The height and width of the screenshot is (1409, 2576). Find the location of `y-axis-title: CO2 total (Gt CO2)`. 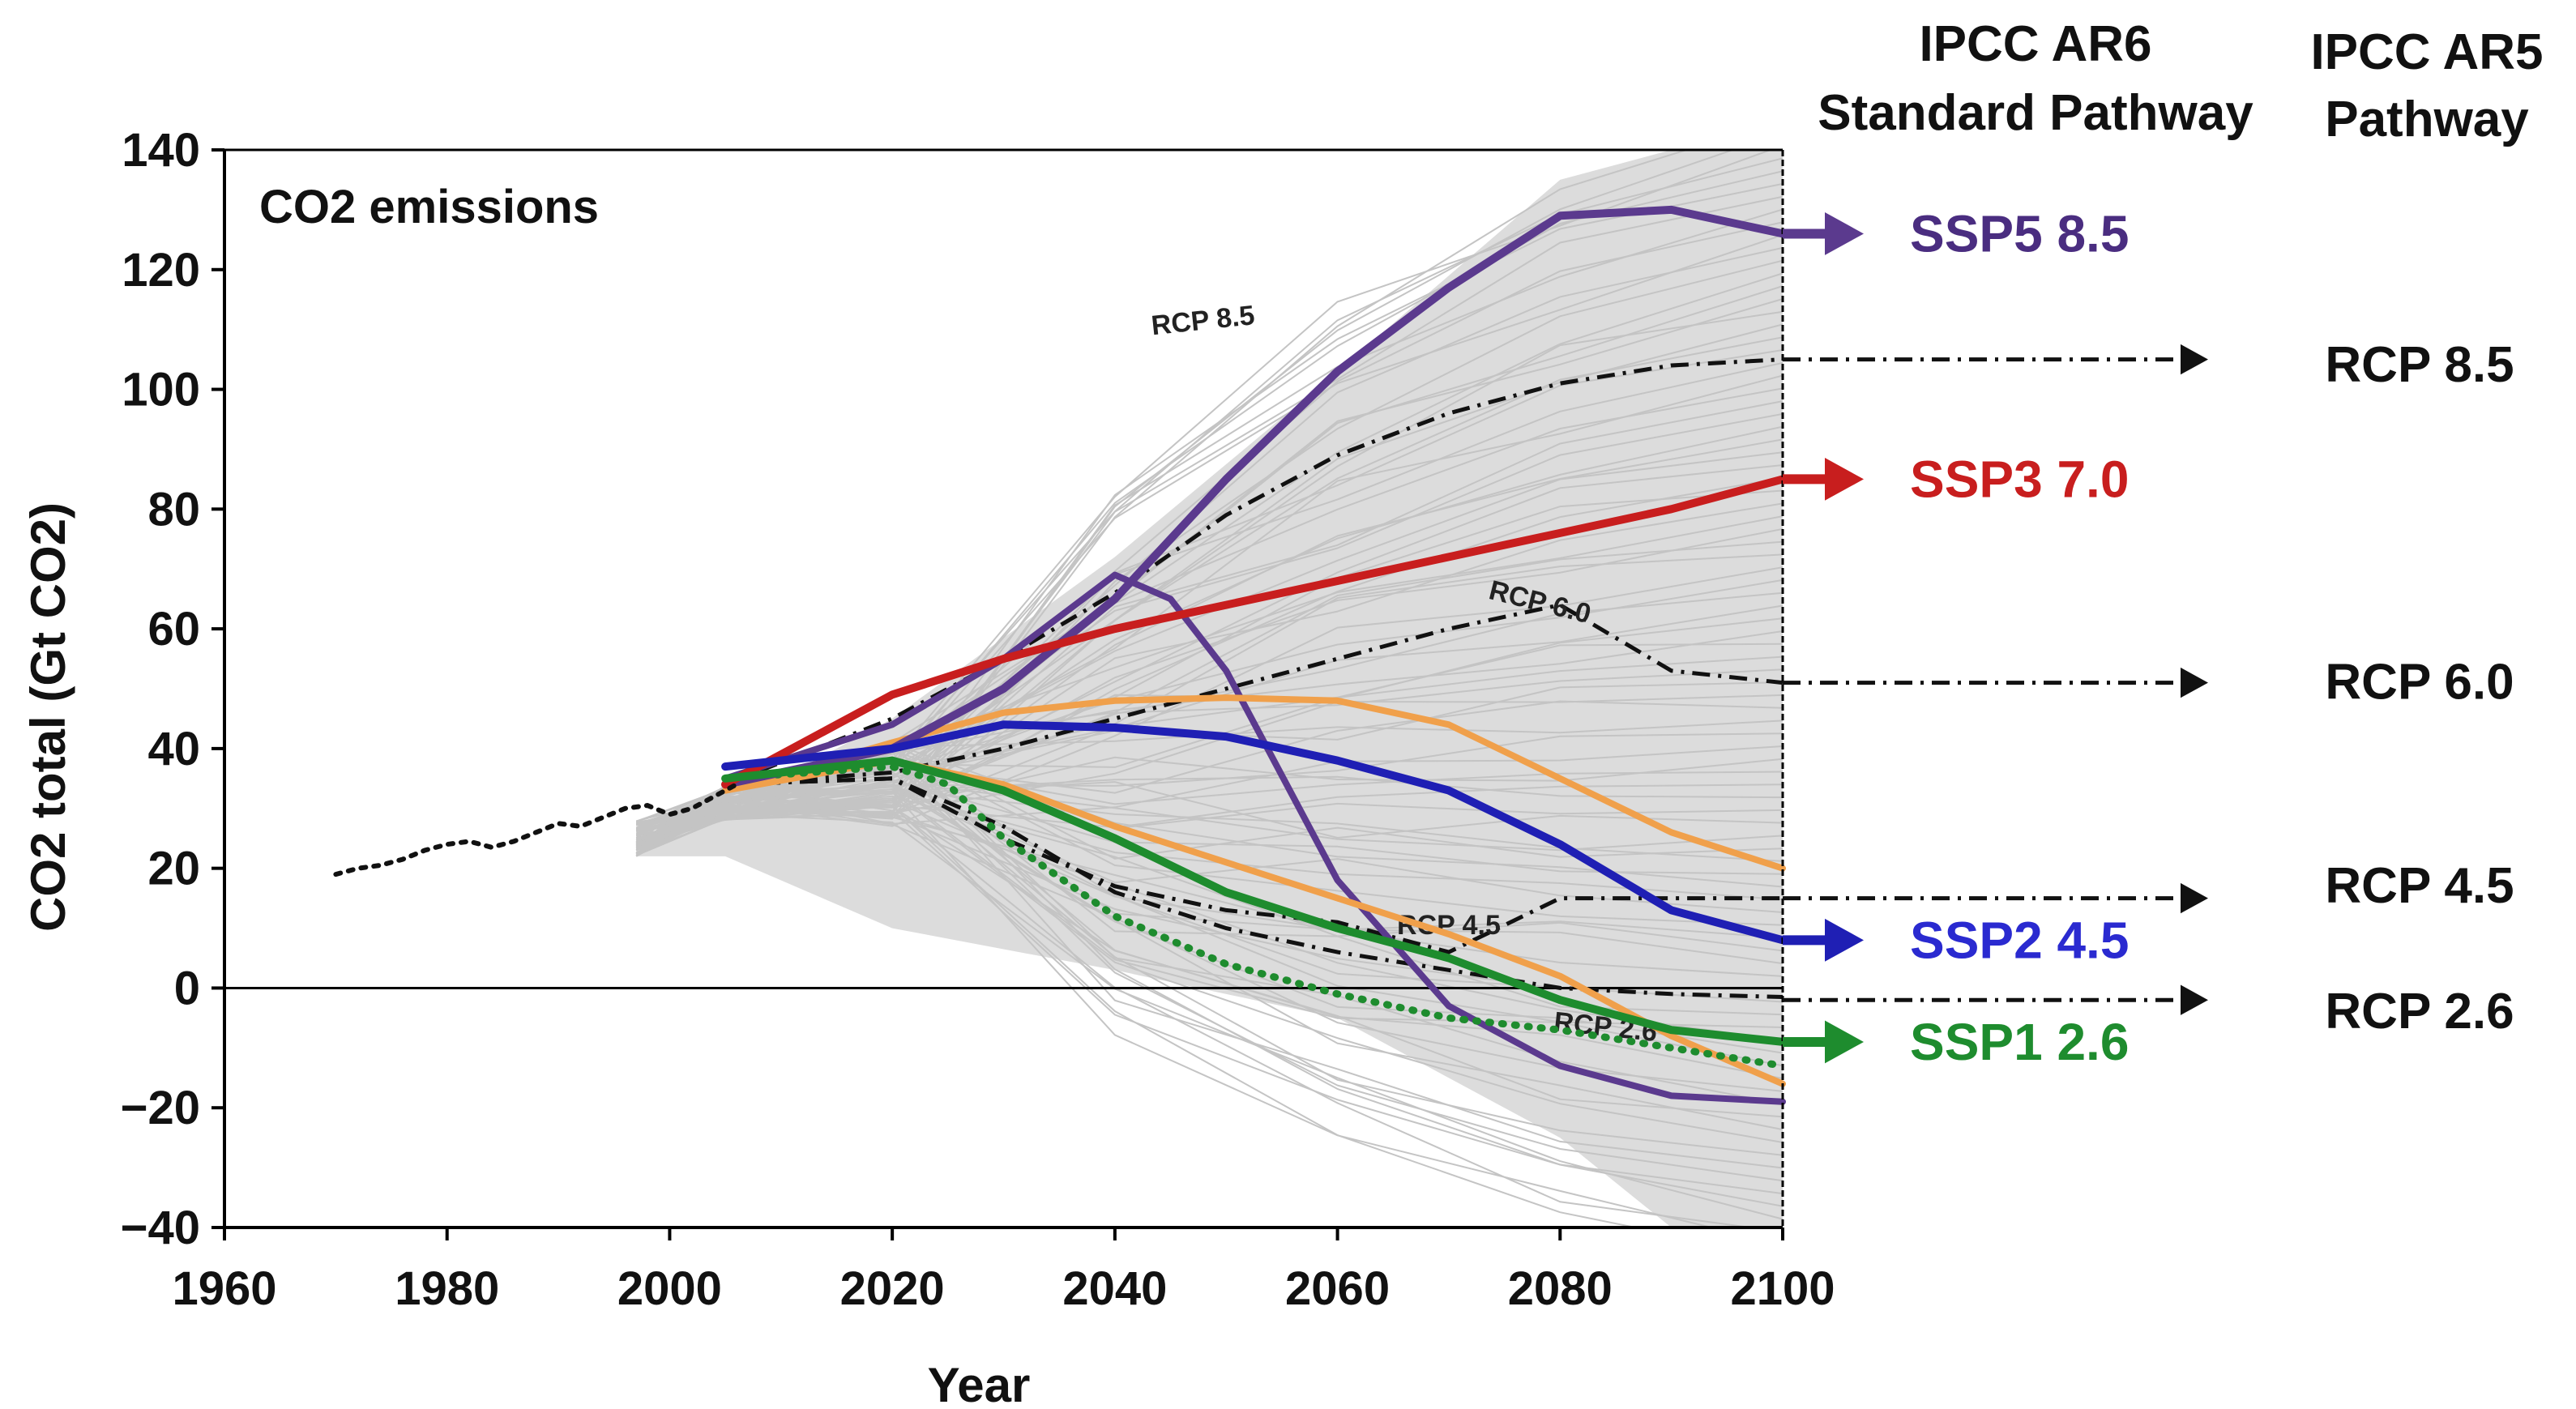

y-axis-title: CO2 total (Gt CO2) is located at coordinates (48, 717).